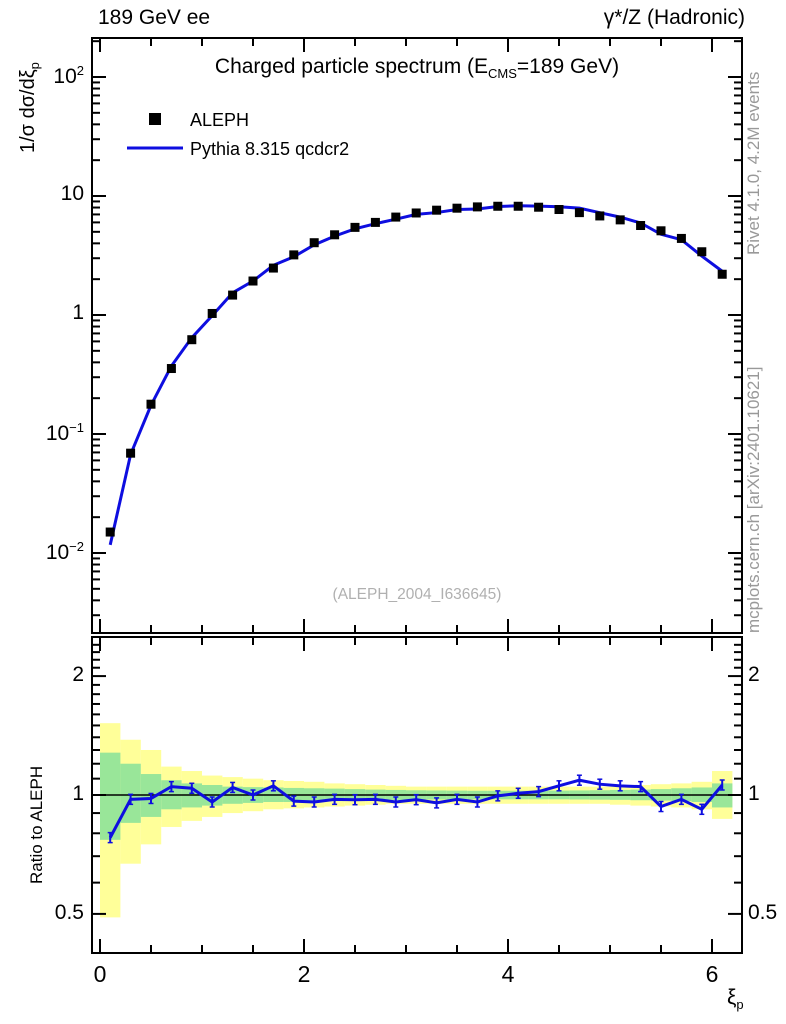 Image resolution: width=786 pixels, height=1024 pixels. Describe the element at coordinates (417, 68) in the screenshot. I see `plot-title: Charged particle spectrum (ECMS=189 GeV)` at that location.